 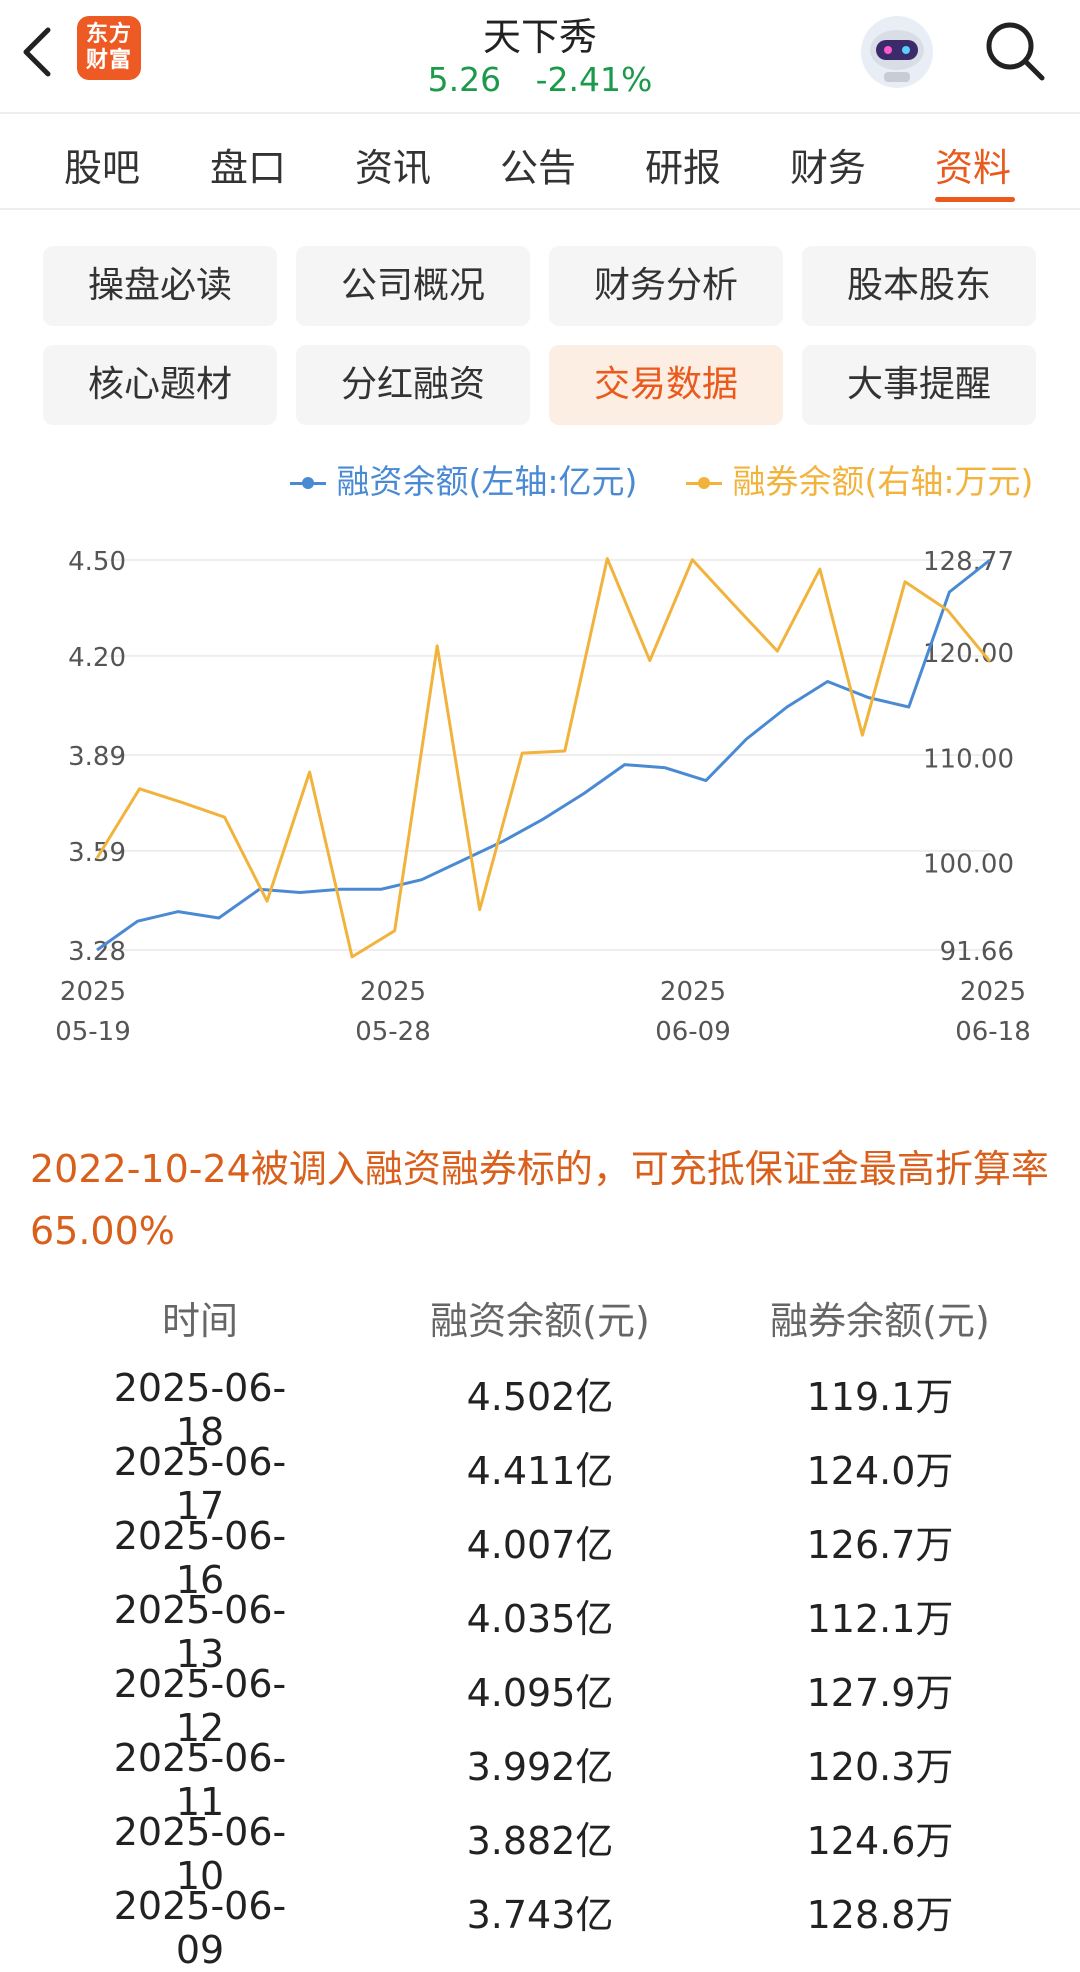 I want to click on table-cell-securities: 119.1万, so click(x=880, y=1397).